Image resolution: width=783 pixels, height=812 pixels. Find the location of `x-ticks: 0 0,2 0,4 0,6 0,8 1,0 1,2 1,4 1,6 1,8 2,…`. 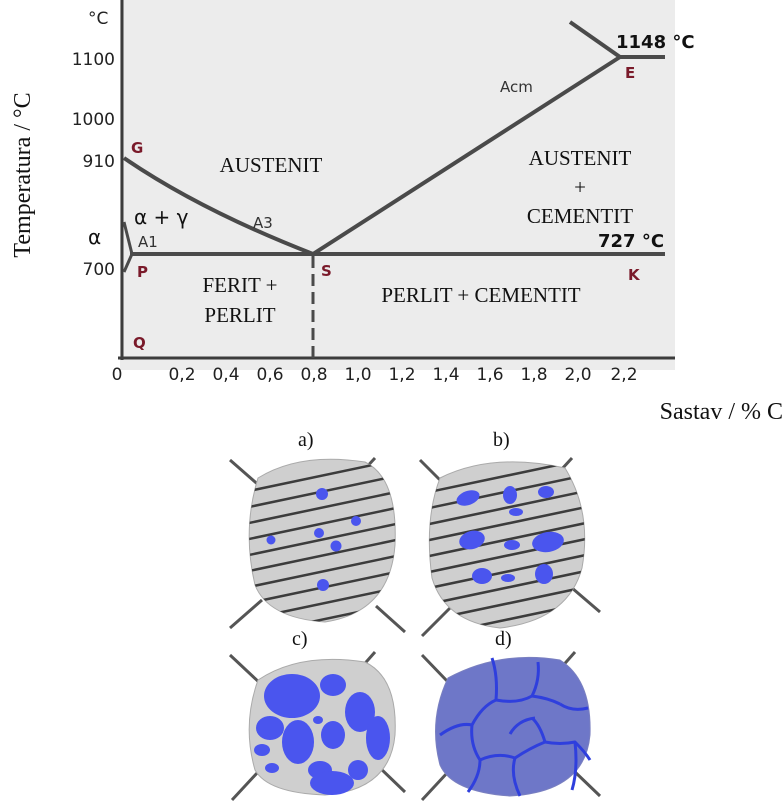

x-ticks: 0 0,2 0,4 0,6 0,8 1,0 1,2 1,4 1,6 1,8 2,… is located at coordinates (375, 375).